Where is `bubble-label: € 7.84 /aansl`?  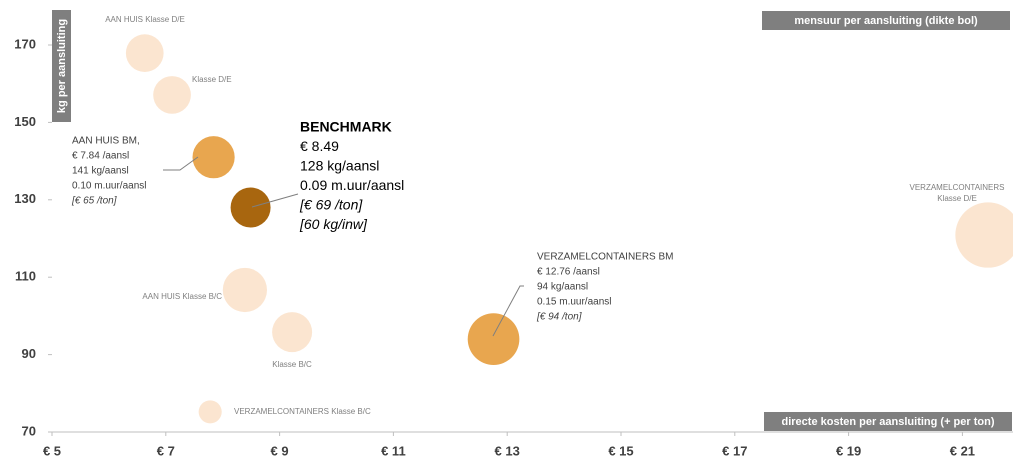 bubble-label: € 7.84 /aansl is located at coordinates (100, 156).